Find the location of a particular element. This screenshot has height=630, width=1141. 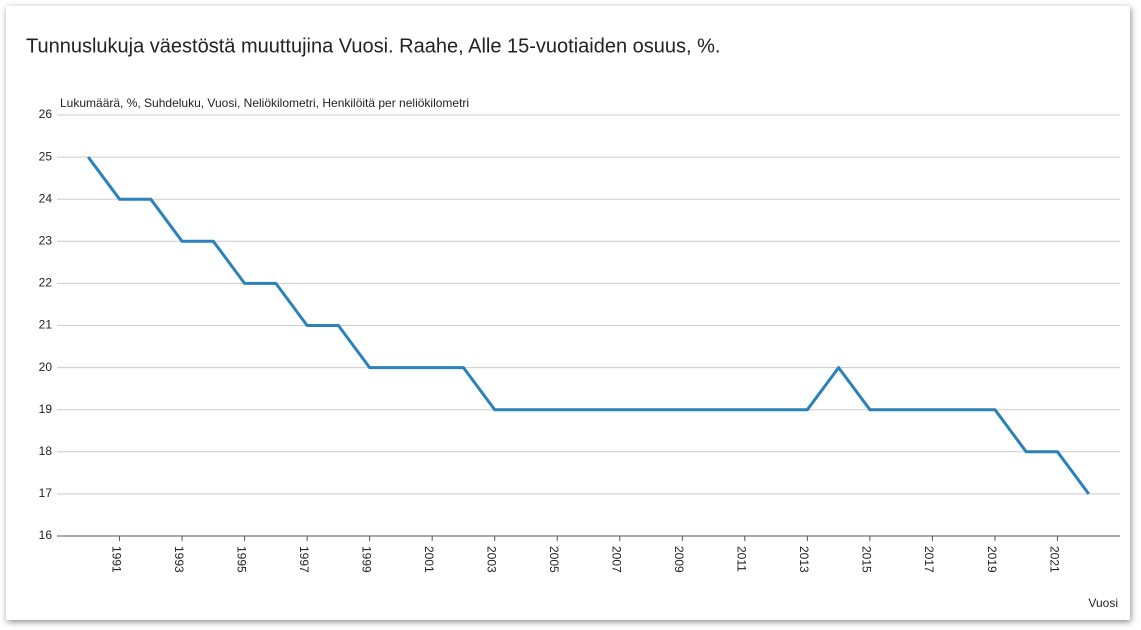

y-tick-label: 20 is located at coordinates (46, 367).